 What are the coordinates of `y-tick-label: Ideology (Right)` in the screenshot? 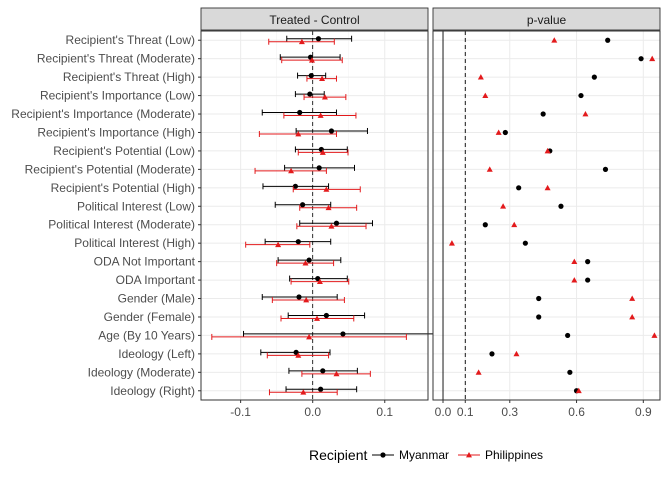 It's located at (152, 391).